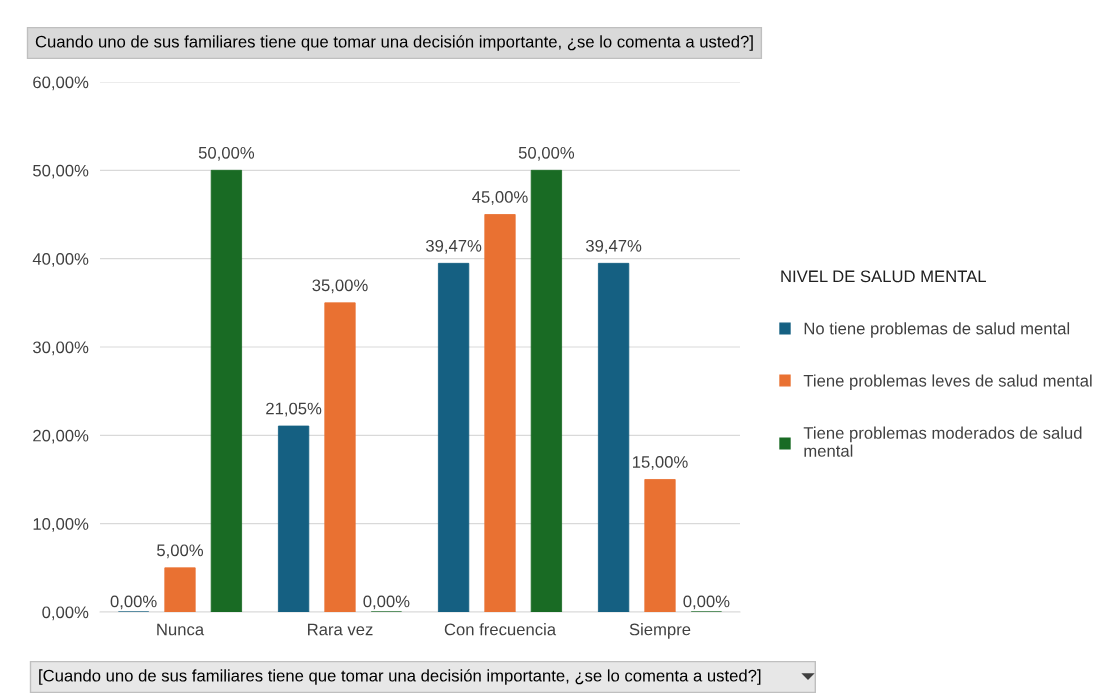 The width and height of the screenshot is (1107, 700). I want to click on legend-label: No tiene problemas de salud mental, so click(937, 330).